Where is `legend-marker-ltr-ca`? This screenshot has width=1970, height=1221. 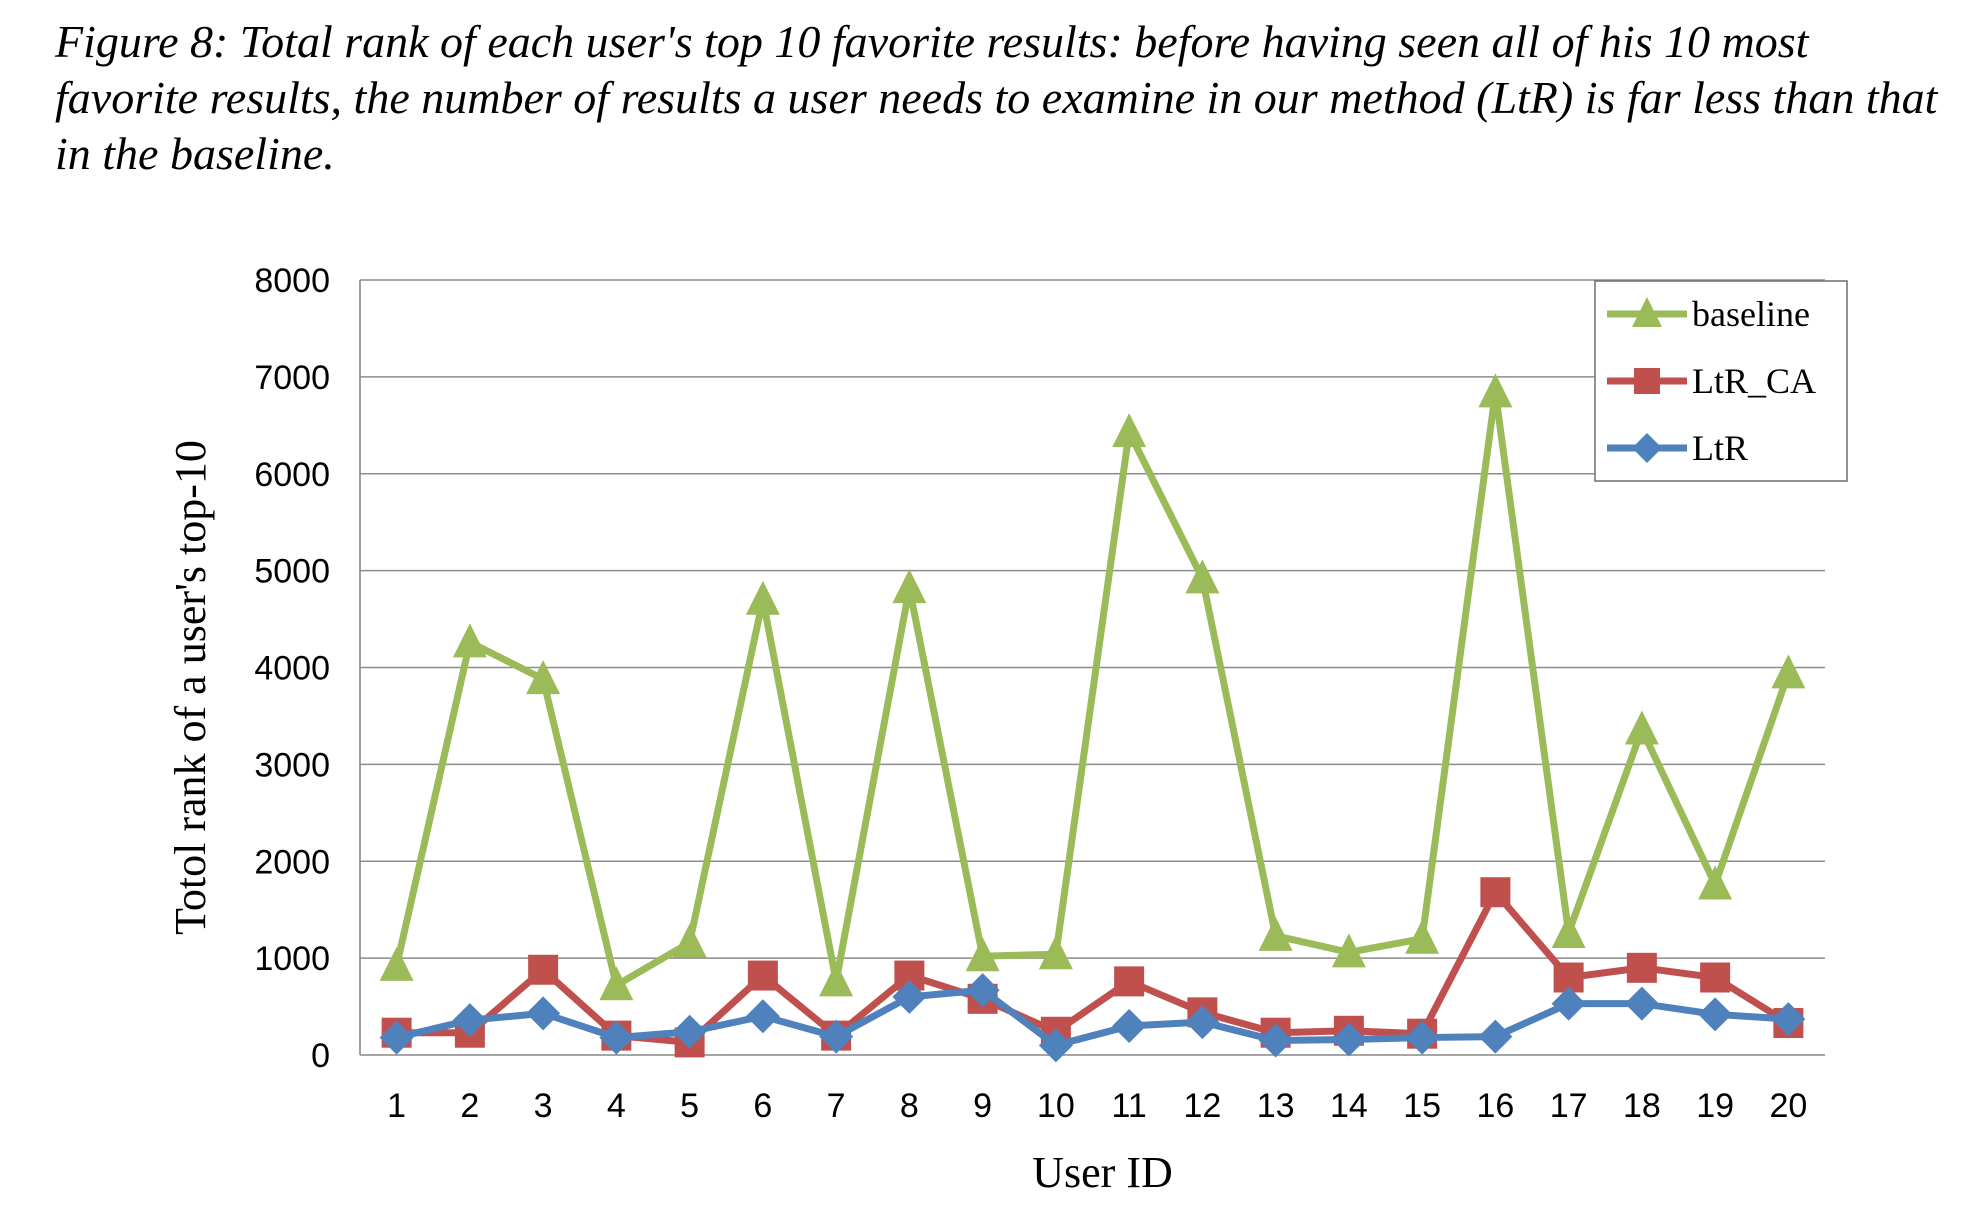 legend-marker-ltr-ca is located at coordinates (1647, 381).